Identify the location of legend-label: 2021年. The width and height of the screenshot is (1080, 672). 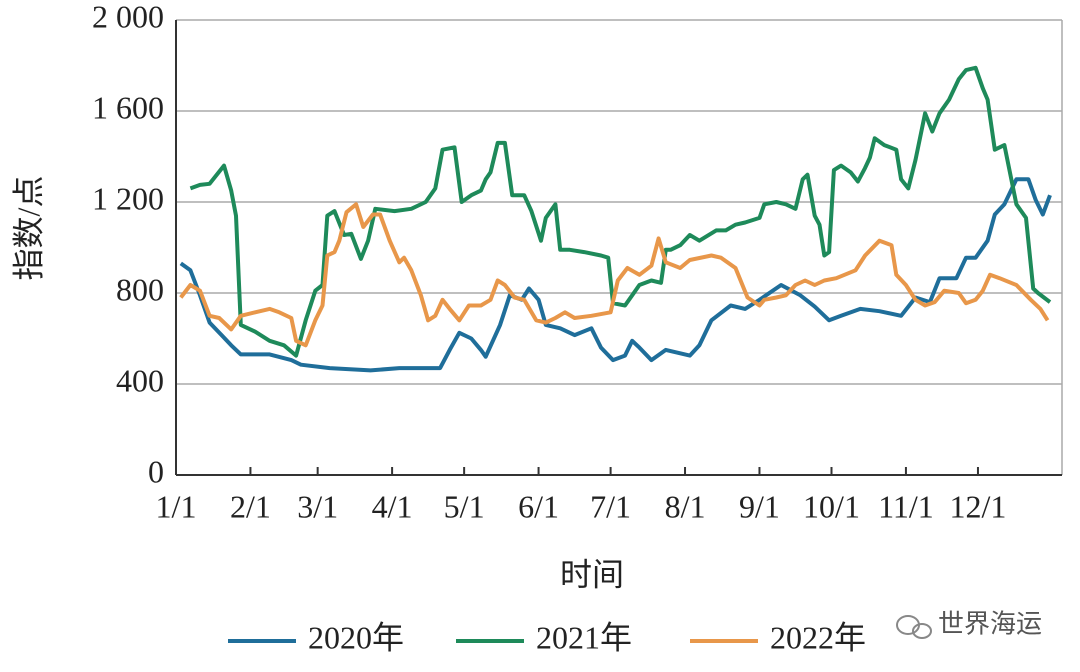
(584, 637).